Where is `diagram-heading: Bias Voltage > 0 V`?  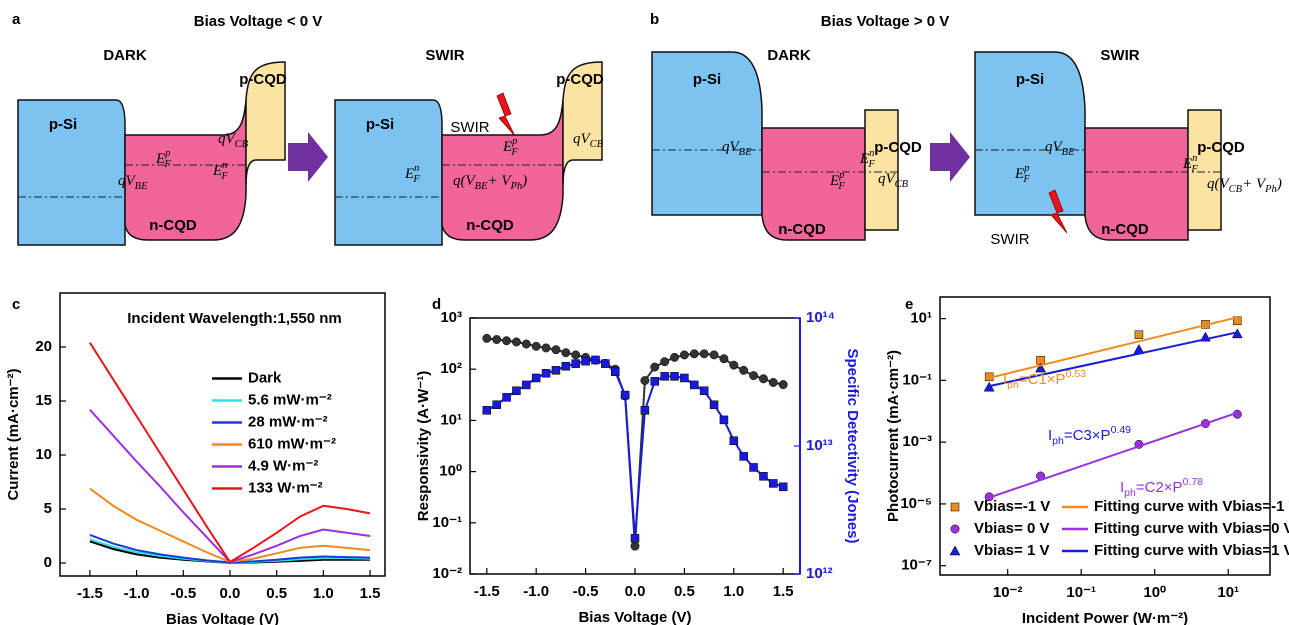
diagram-heading: Bias Voltage > 0 V is located at coordinates (885, 21).